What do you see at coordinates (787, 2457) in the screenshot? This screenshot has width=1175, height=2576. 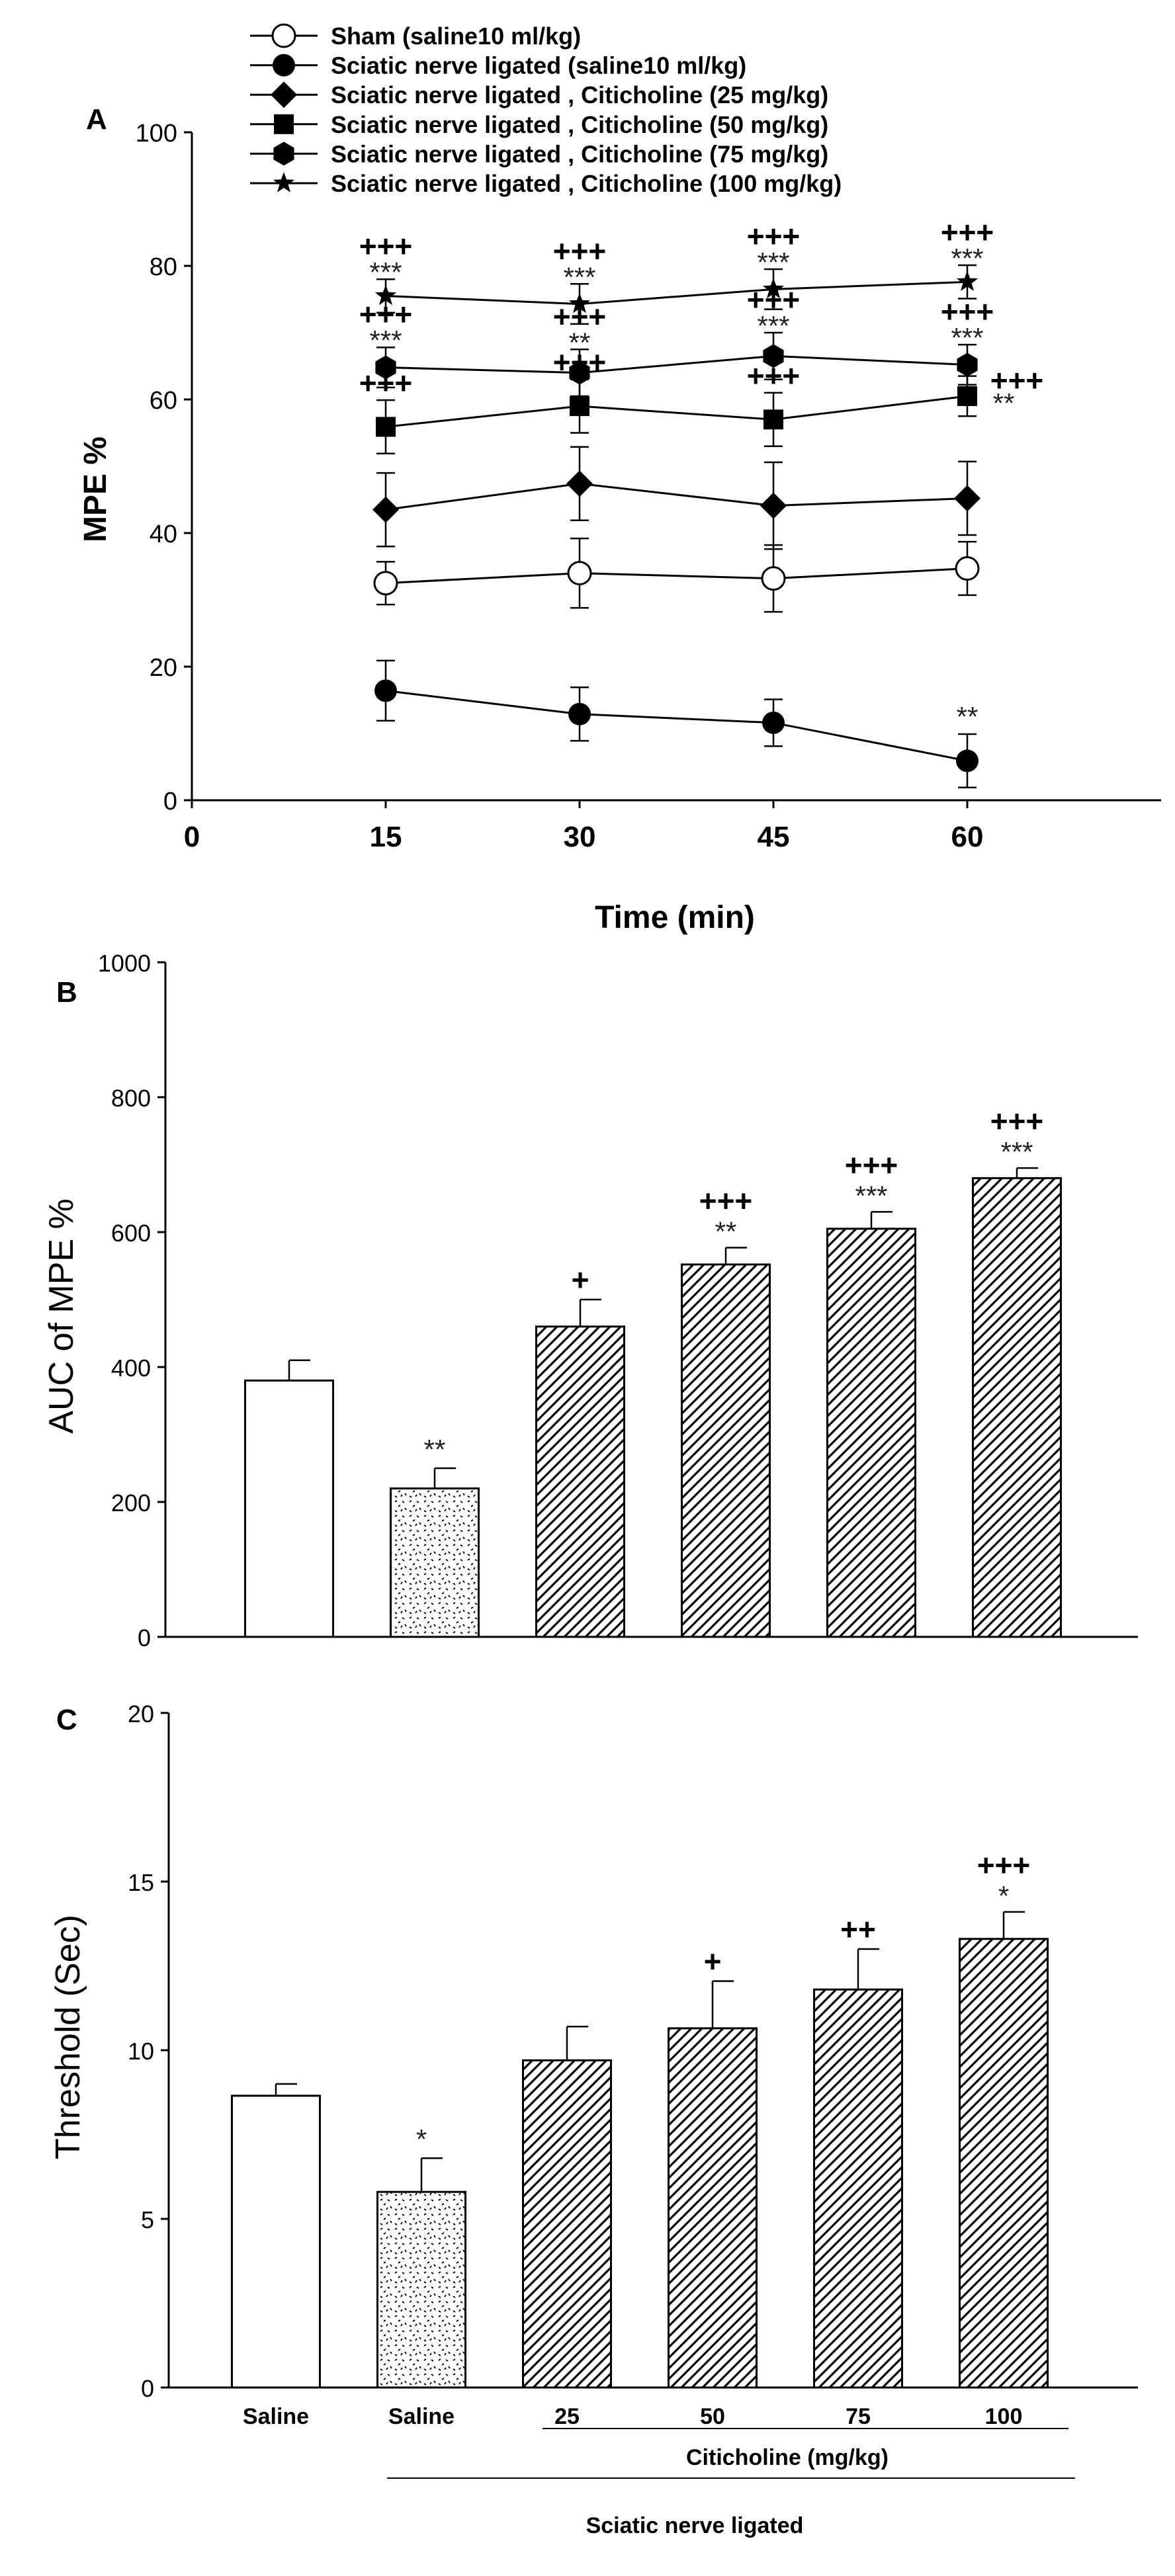 I see `citicholine-group-label: Citicholine (mg/kg)` at bounding box center [787, 2457].